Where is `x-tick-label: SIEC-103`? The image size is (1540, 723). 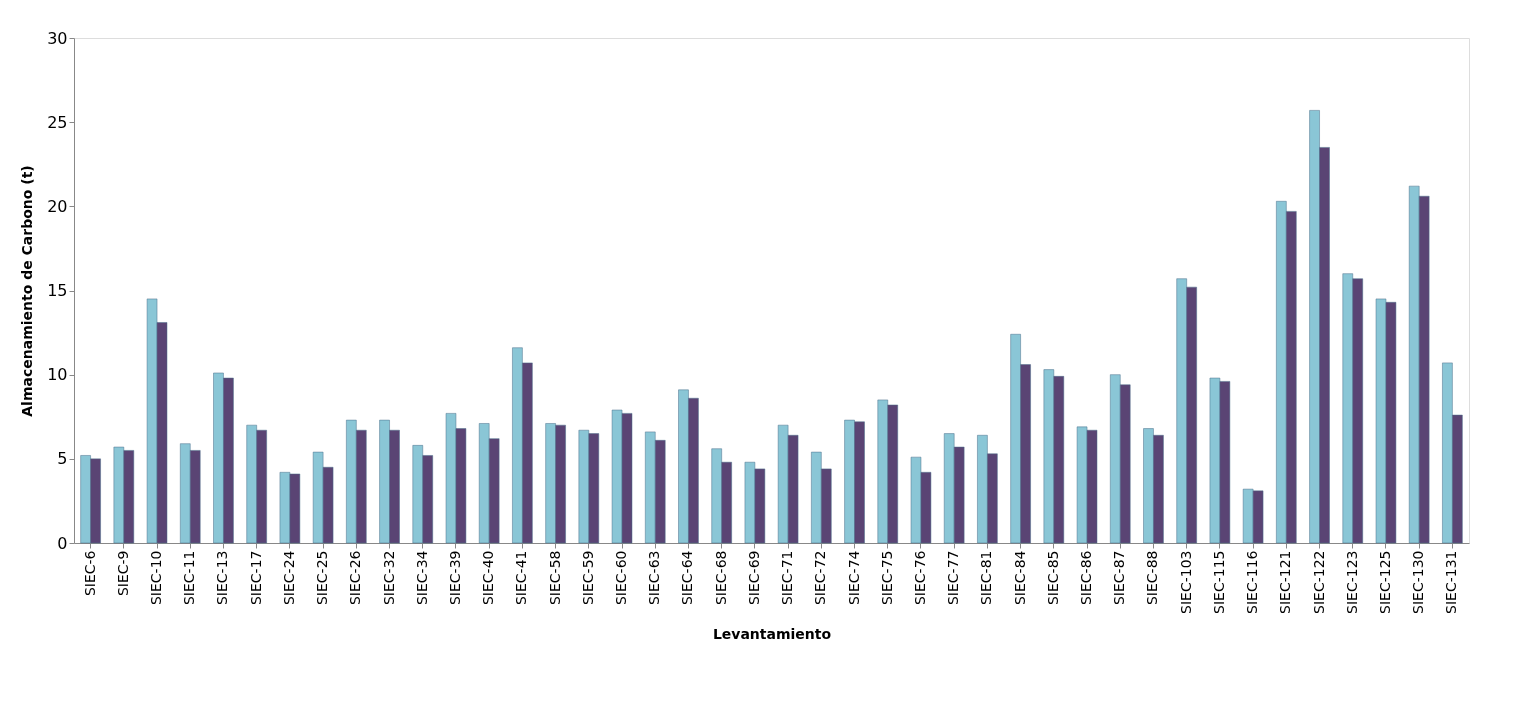
x-tick-label: SIEC-103 is located at coordinates (1185, 582).